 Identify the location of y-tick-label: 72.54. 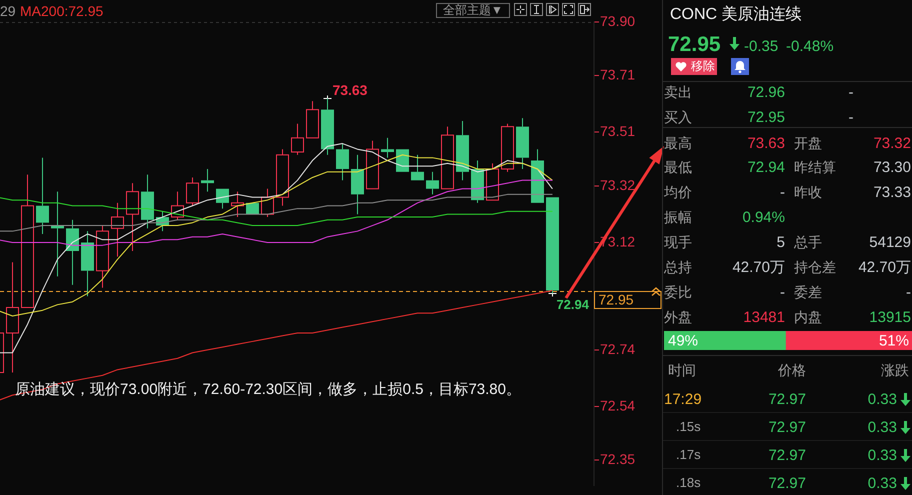
(618, 405).